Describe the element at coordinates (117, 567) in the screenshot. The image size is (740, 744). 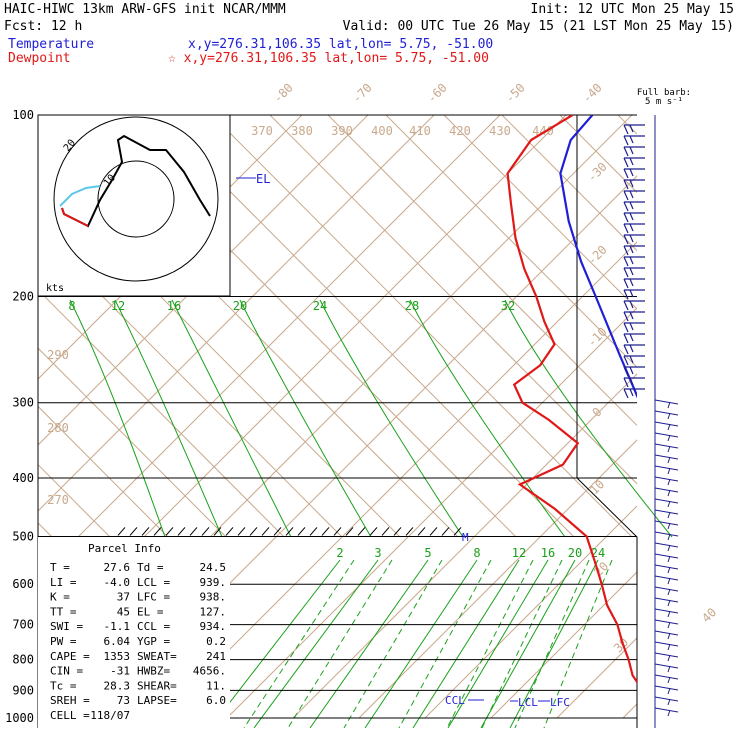
I see `parcel-info-value: 27.6` at that location.